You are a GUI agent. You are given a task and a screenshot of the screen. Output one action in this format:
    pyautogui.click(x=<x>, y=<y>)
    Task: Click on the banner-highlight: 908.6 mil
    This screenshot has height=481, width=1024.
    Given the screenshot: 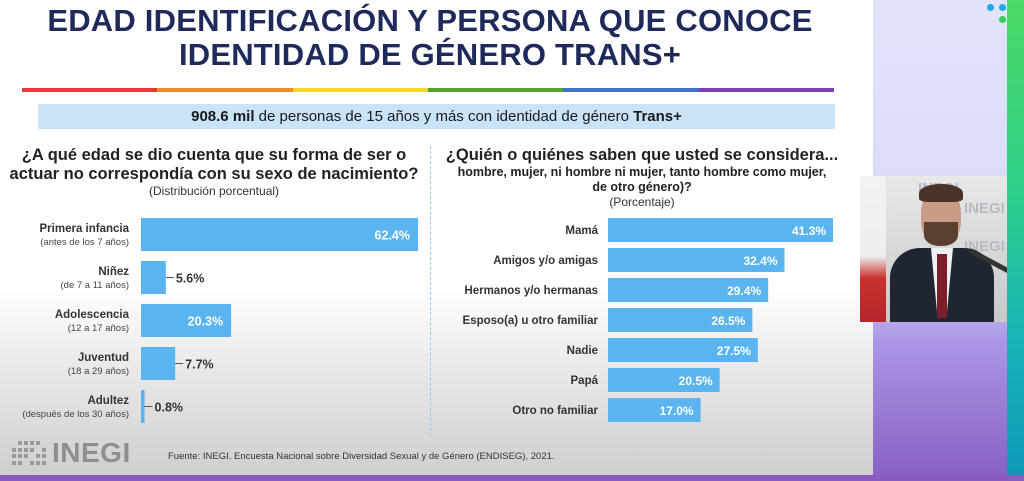 What is the action you would take?
    pyautogui.click(x=223, y=116)
    